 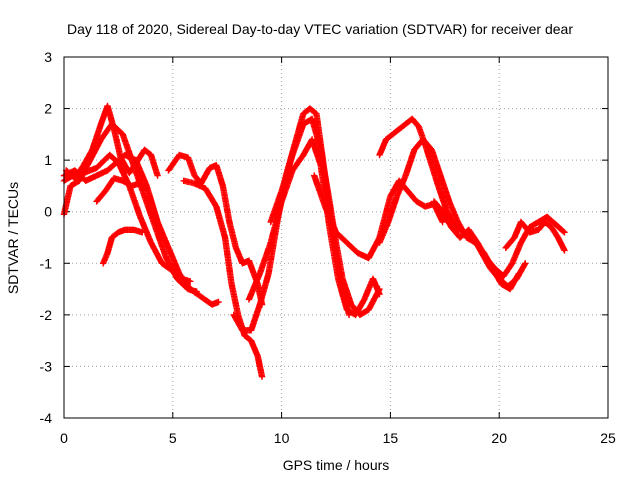 I want to click on y-tick-label: 0, so click(x=48, y=212).